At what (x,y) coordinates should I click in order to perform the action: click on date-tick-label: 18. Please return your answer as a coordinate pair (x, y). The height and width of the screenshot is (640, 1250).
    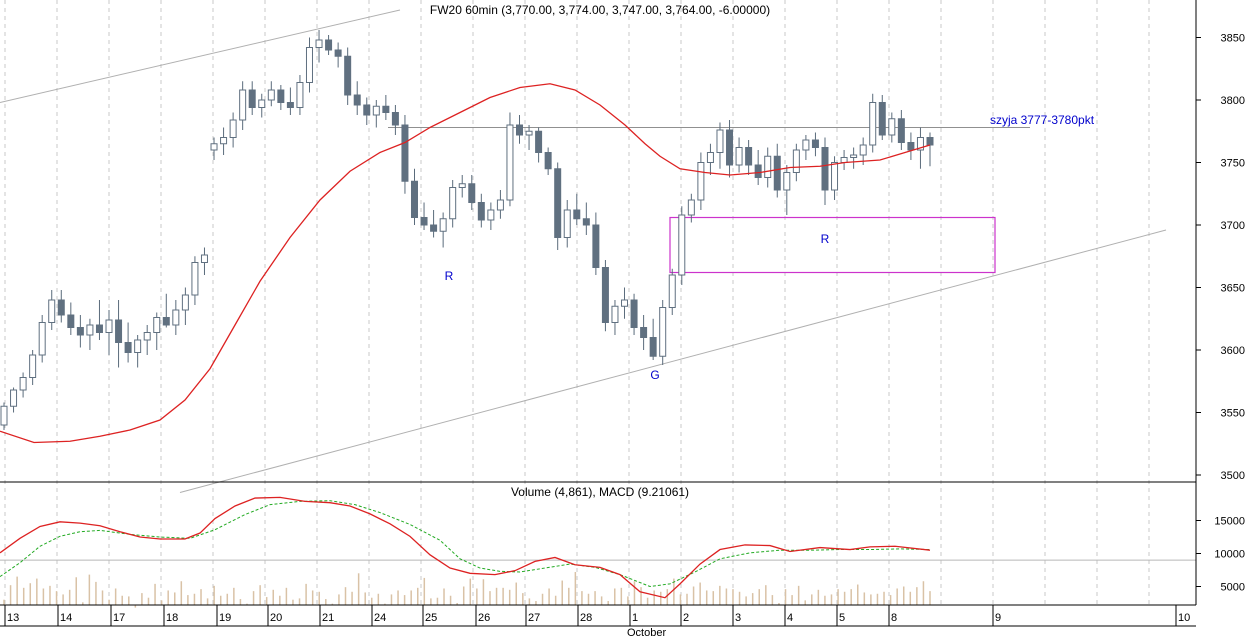
    Looking at the image, I should click on (172, 618).